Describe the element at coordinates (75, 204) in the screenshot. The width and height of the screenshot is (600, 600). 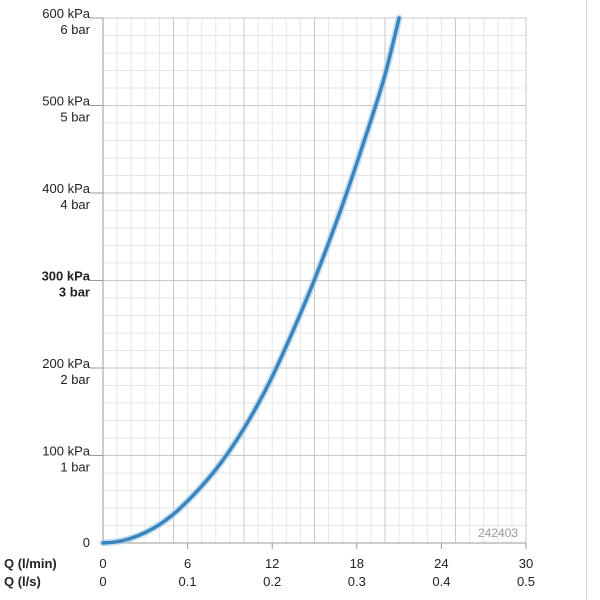
I see `y-tick-label-bar: 4 bar` at that location.